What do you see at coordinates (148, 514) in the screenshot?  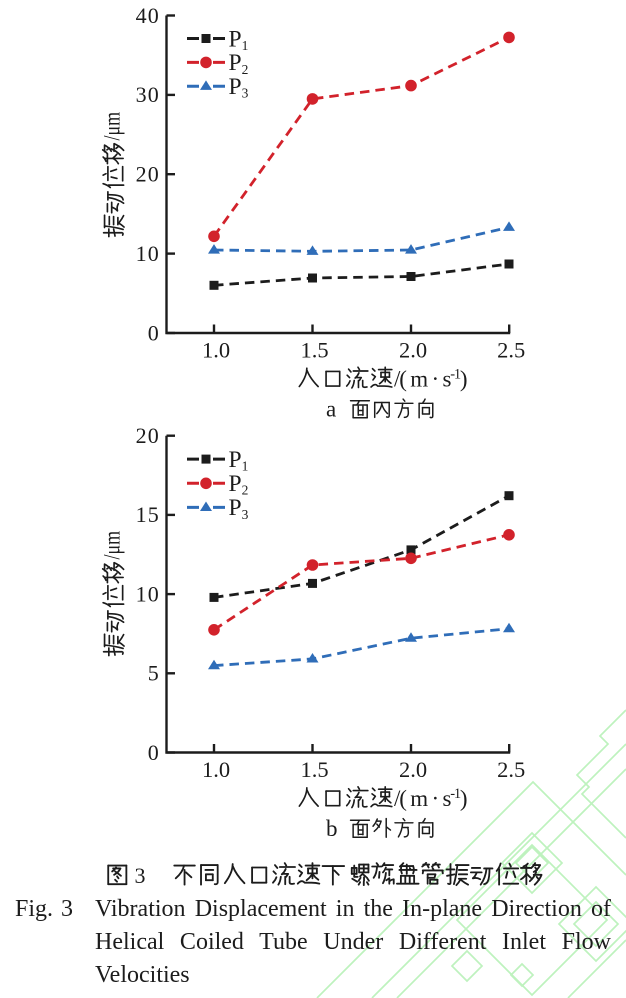 I see `svg-text: 15` at bounding box center [148, 514].